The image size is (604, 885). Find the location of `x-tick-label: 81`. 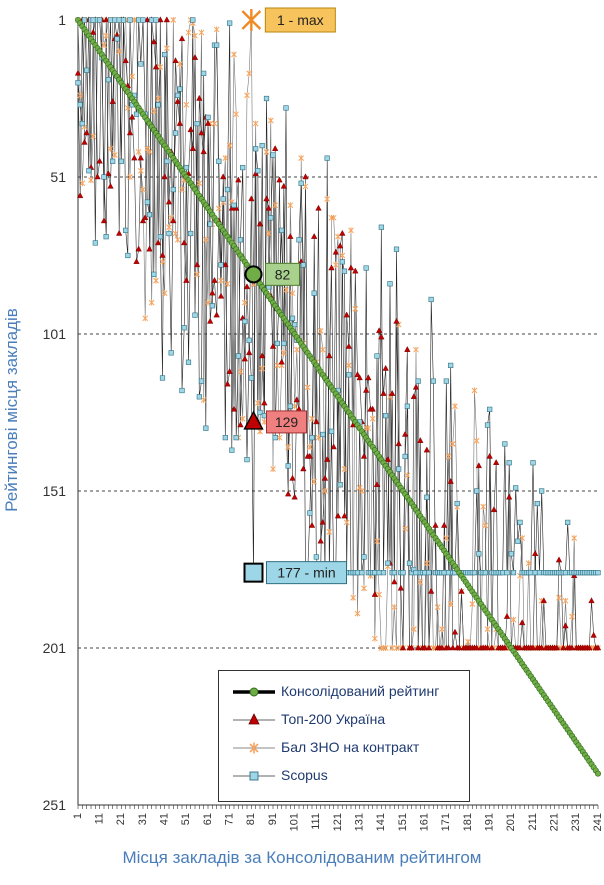

x-tick-label: 81 is located at coordinates (251, 819).